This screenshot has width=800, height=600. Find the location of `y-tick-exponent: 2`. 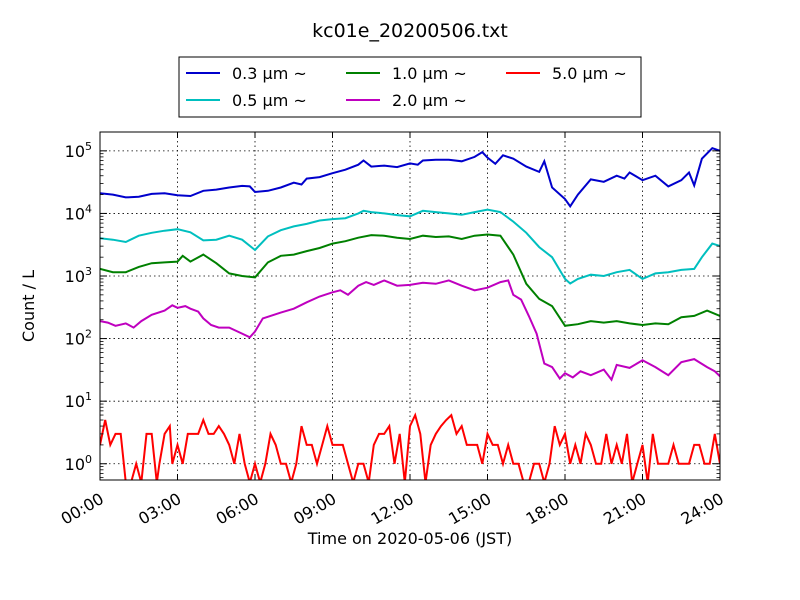

y-tick-exponent: 2 is located at coordinates (88, 334).